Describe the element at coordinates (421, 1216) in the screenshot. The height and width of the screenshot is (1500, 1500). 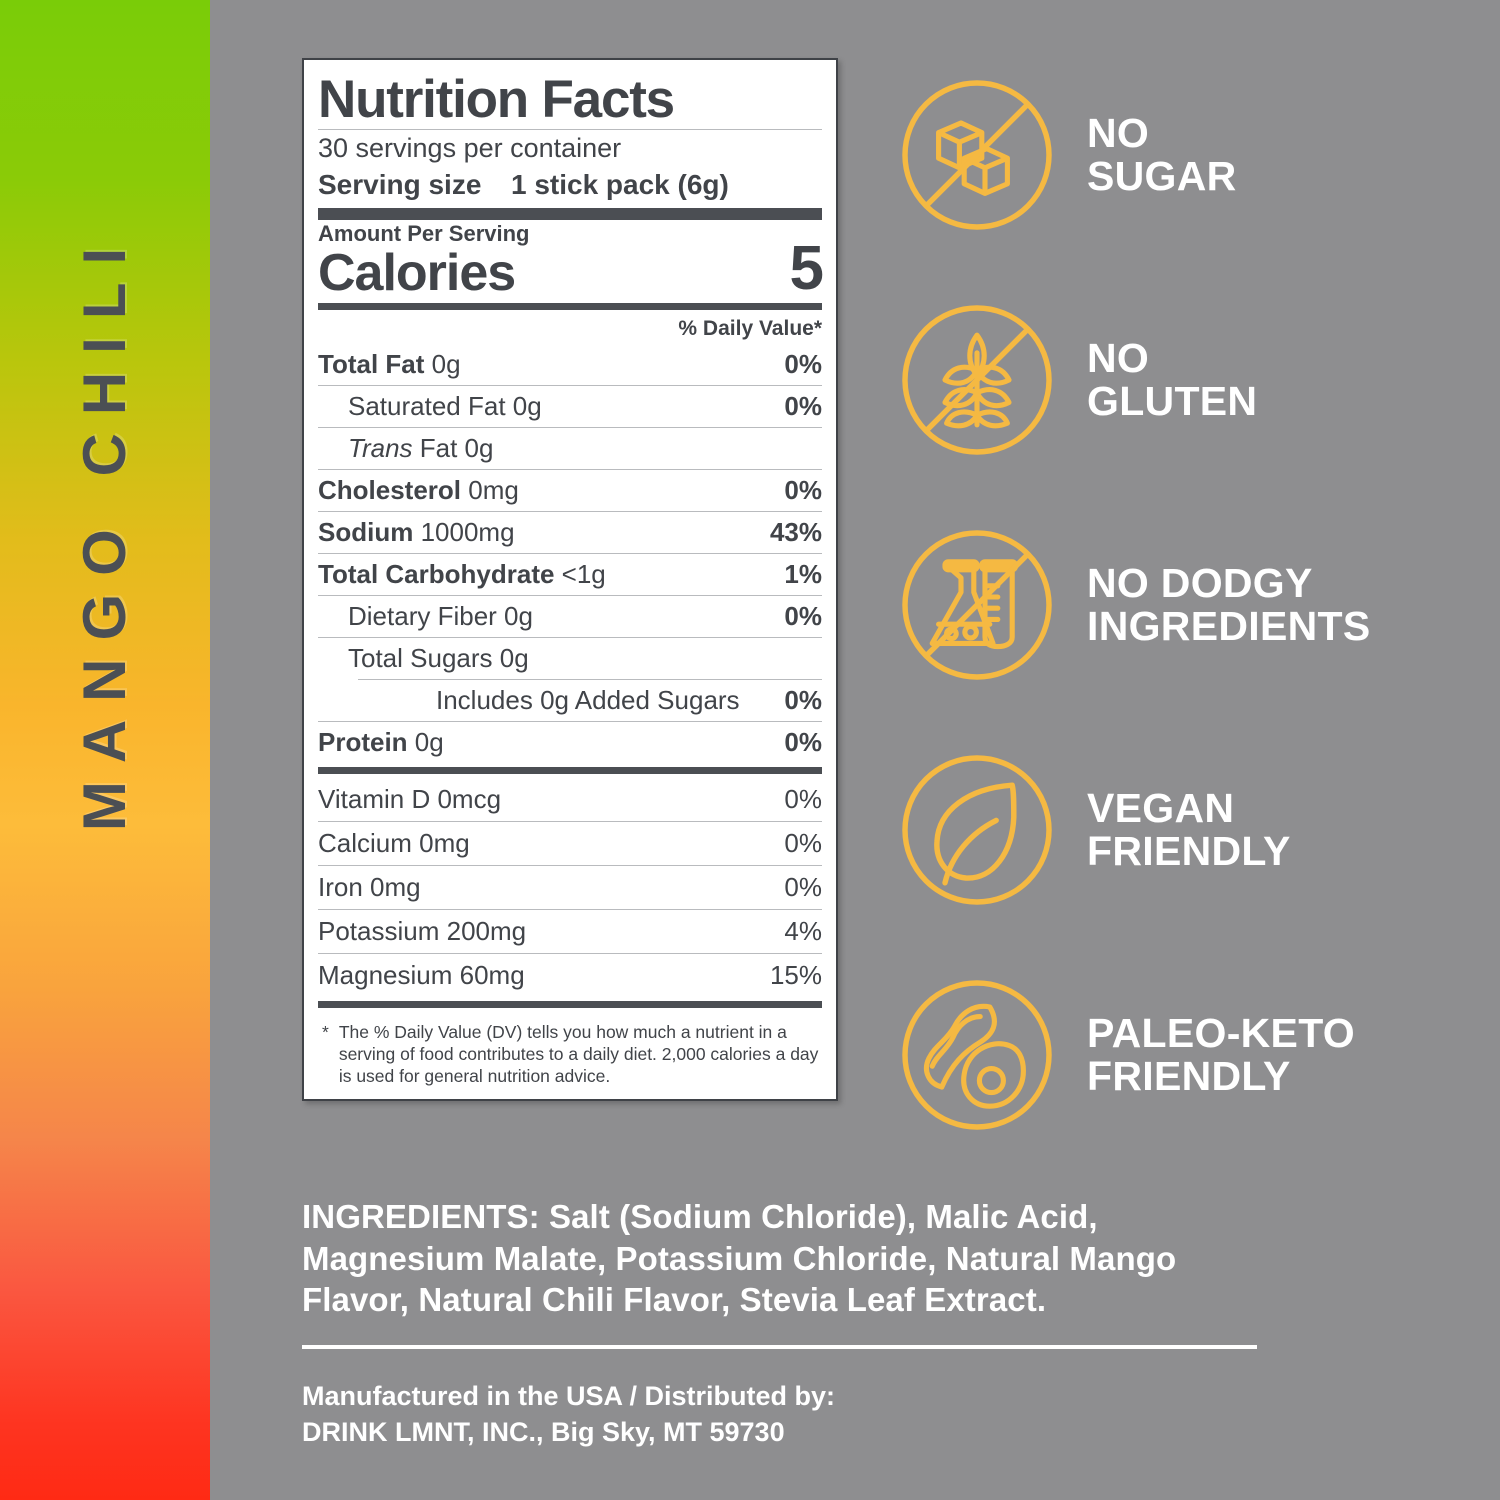
I see `ingredients-label: INGREDIENTS:` at that location.